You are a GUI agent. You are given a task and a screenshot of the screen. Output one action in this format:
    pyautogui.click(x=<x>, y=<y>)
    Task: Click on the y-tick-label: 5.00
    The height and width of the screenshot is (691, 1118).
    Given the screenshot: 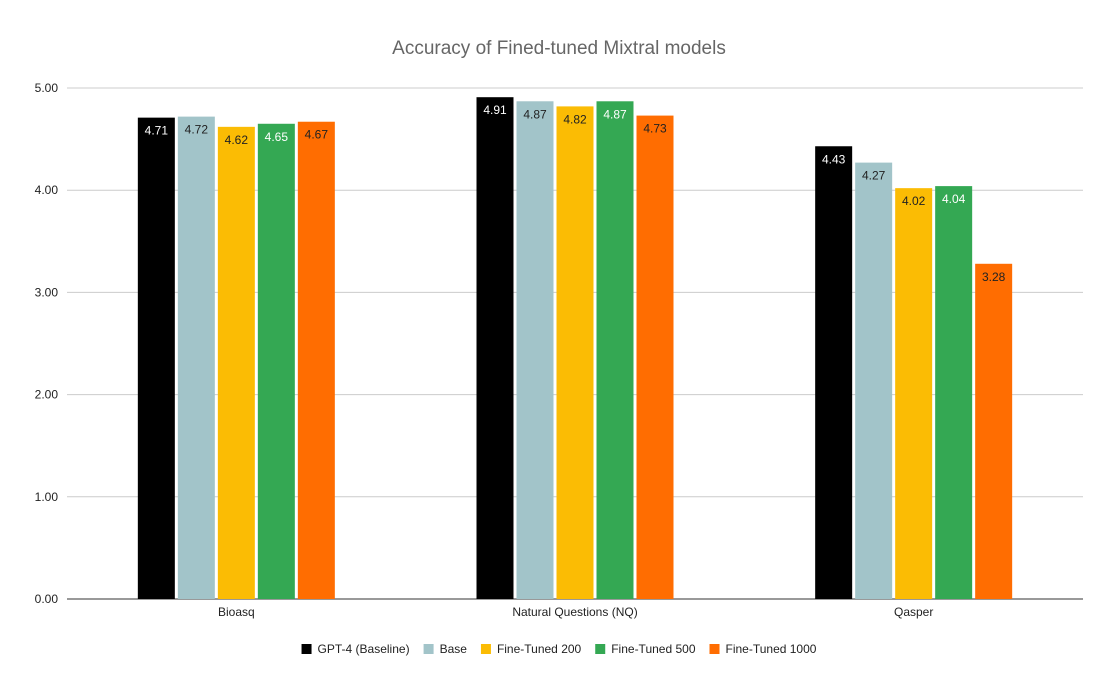 What is the action you would take?
    pyautogui.click(x=47, y=88)
    